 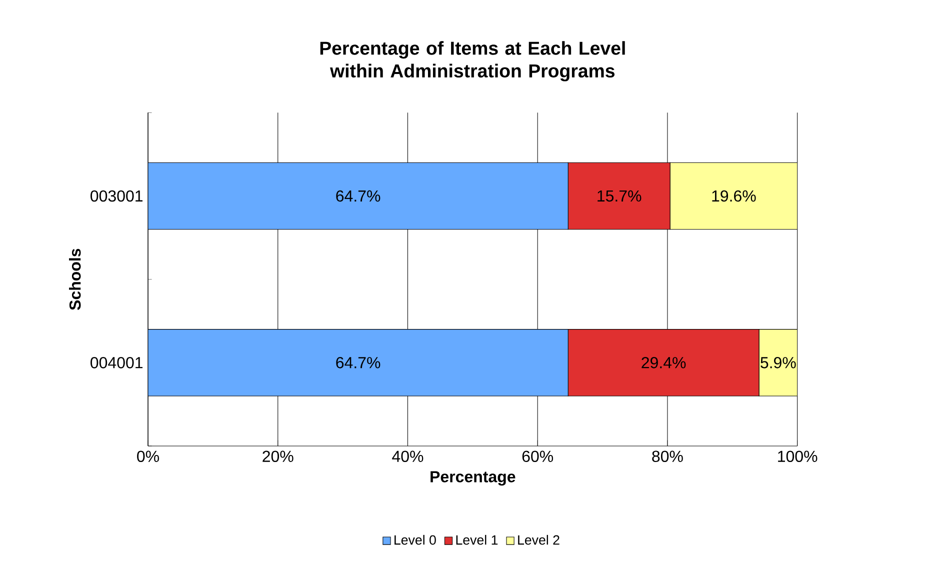 I want to click on legend-label: Level 1, so click(x=477, y=539).